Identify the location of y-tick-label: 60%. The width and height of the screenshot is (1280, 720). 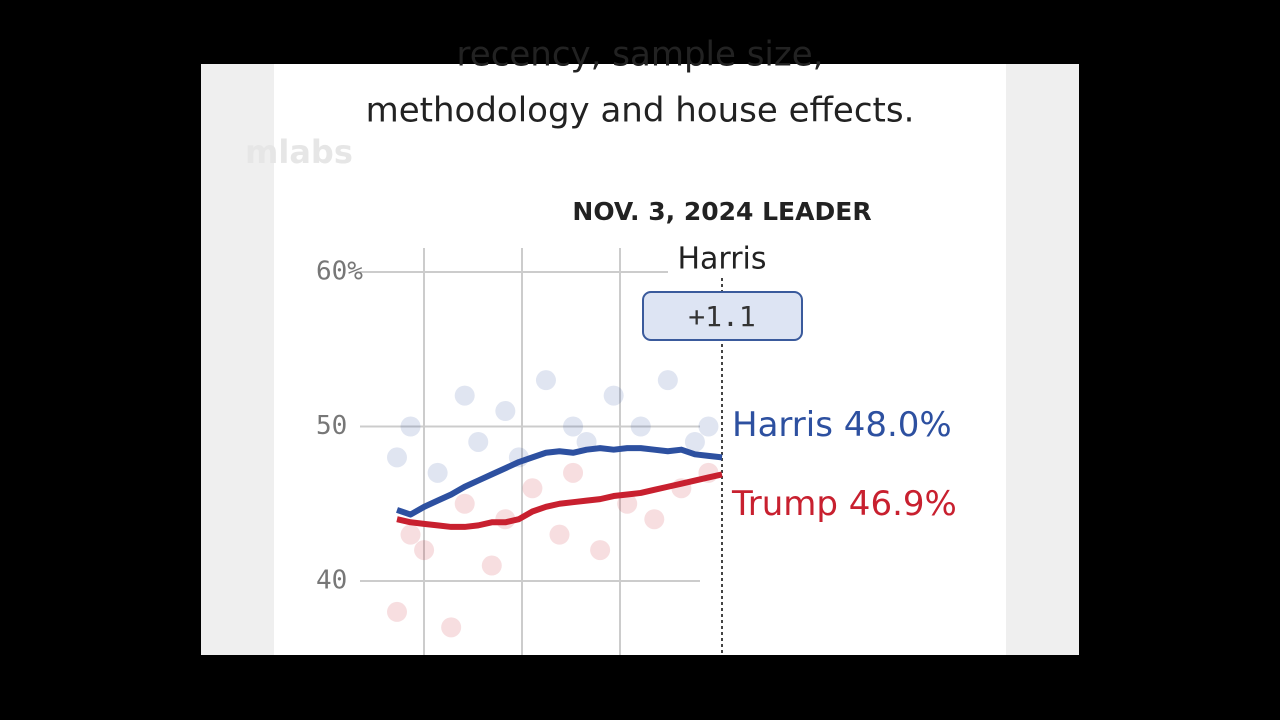
(339, 272).